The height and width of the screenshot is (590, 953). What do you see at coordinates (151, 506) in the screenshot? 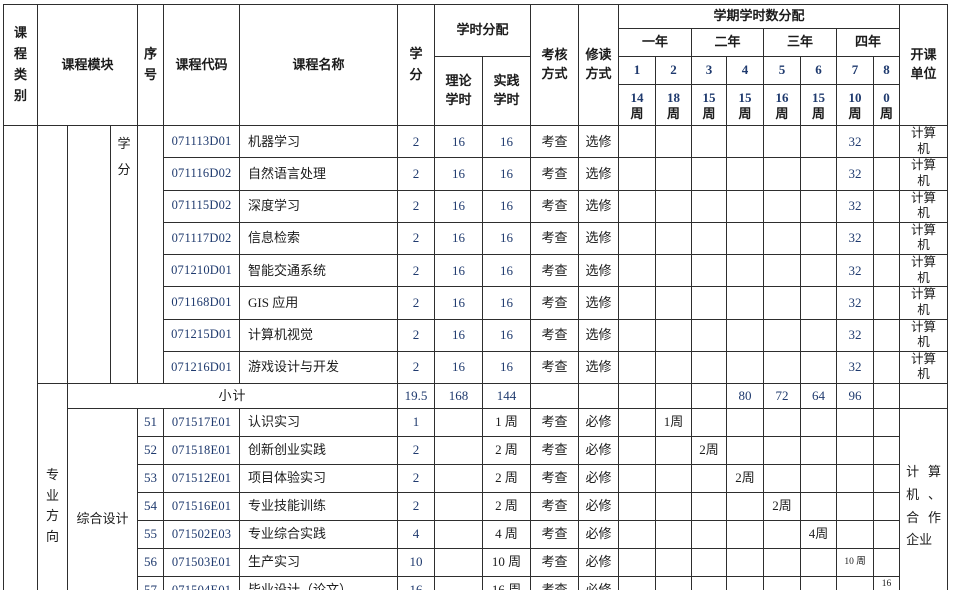
I see `seq-cell: 54` at bounding box center [151, 506].